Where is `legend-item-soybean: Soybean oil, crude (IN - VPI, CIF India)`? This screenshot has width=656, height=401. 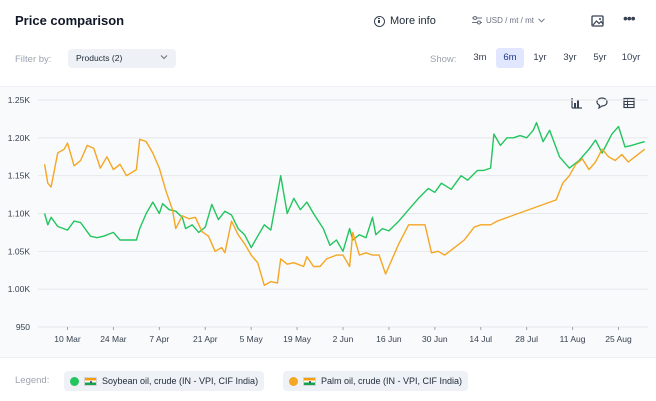
legend-item-soybean: Soybean oil, crude (IN - VPI, CIF India) is located at coordinates (164, 381).